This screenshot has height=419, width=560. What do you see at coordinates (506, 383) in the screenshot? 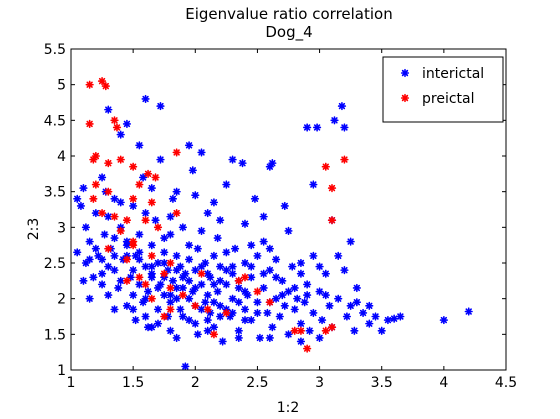
I see `x-tick-label: 4.5` at bounding box center [506, 383].